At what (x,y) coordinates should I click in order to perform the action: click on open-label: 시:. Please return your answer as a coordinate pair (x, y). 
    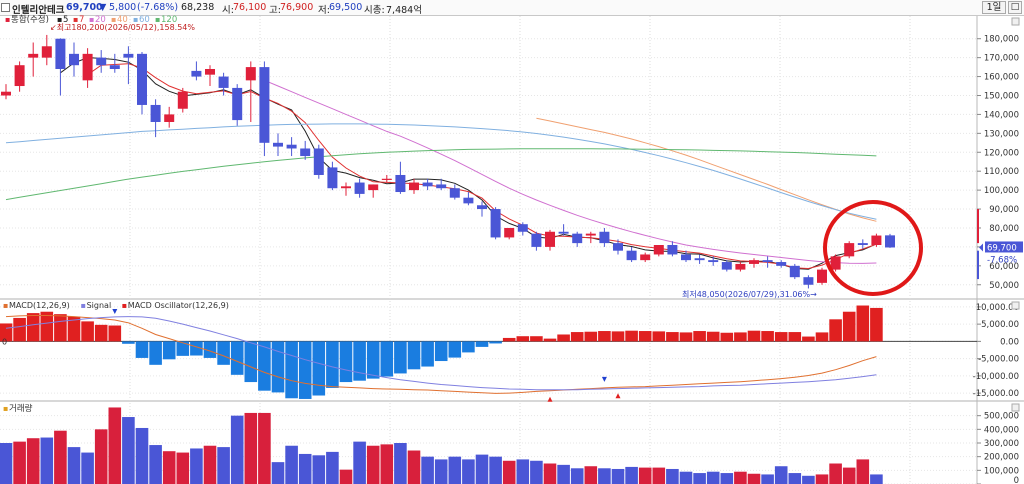
    Looking at the image, I should click on (228, 10).